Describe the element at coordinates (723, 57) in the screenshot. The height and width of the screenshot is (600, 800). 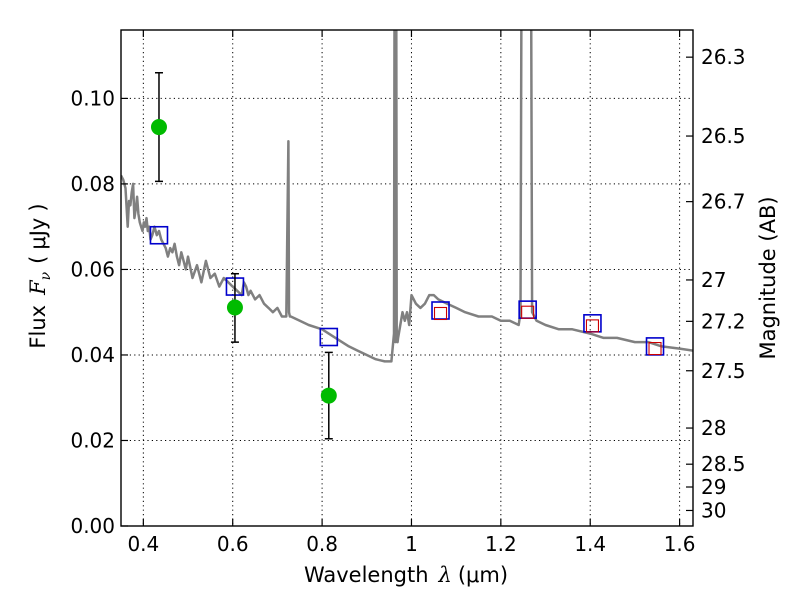
I see `mag-tick-label: 26.3` at that location.